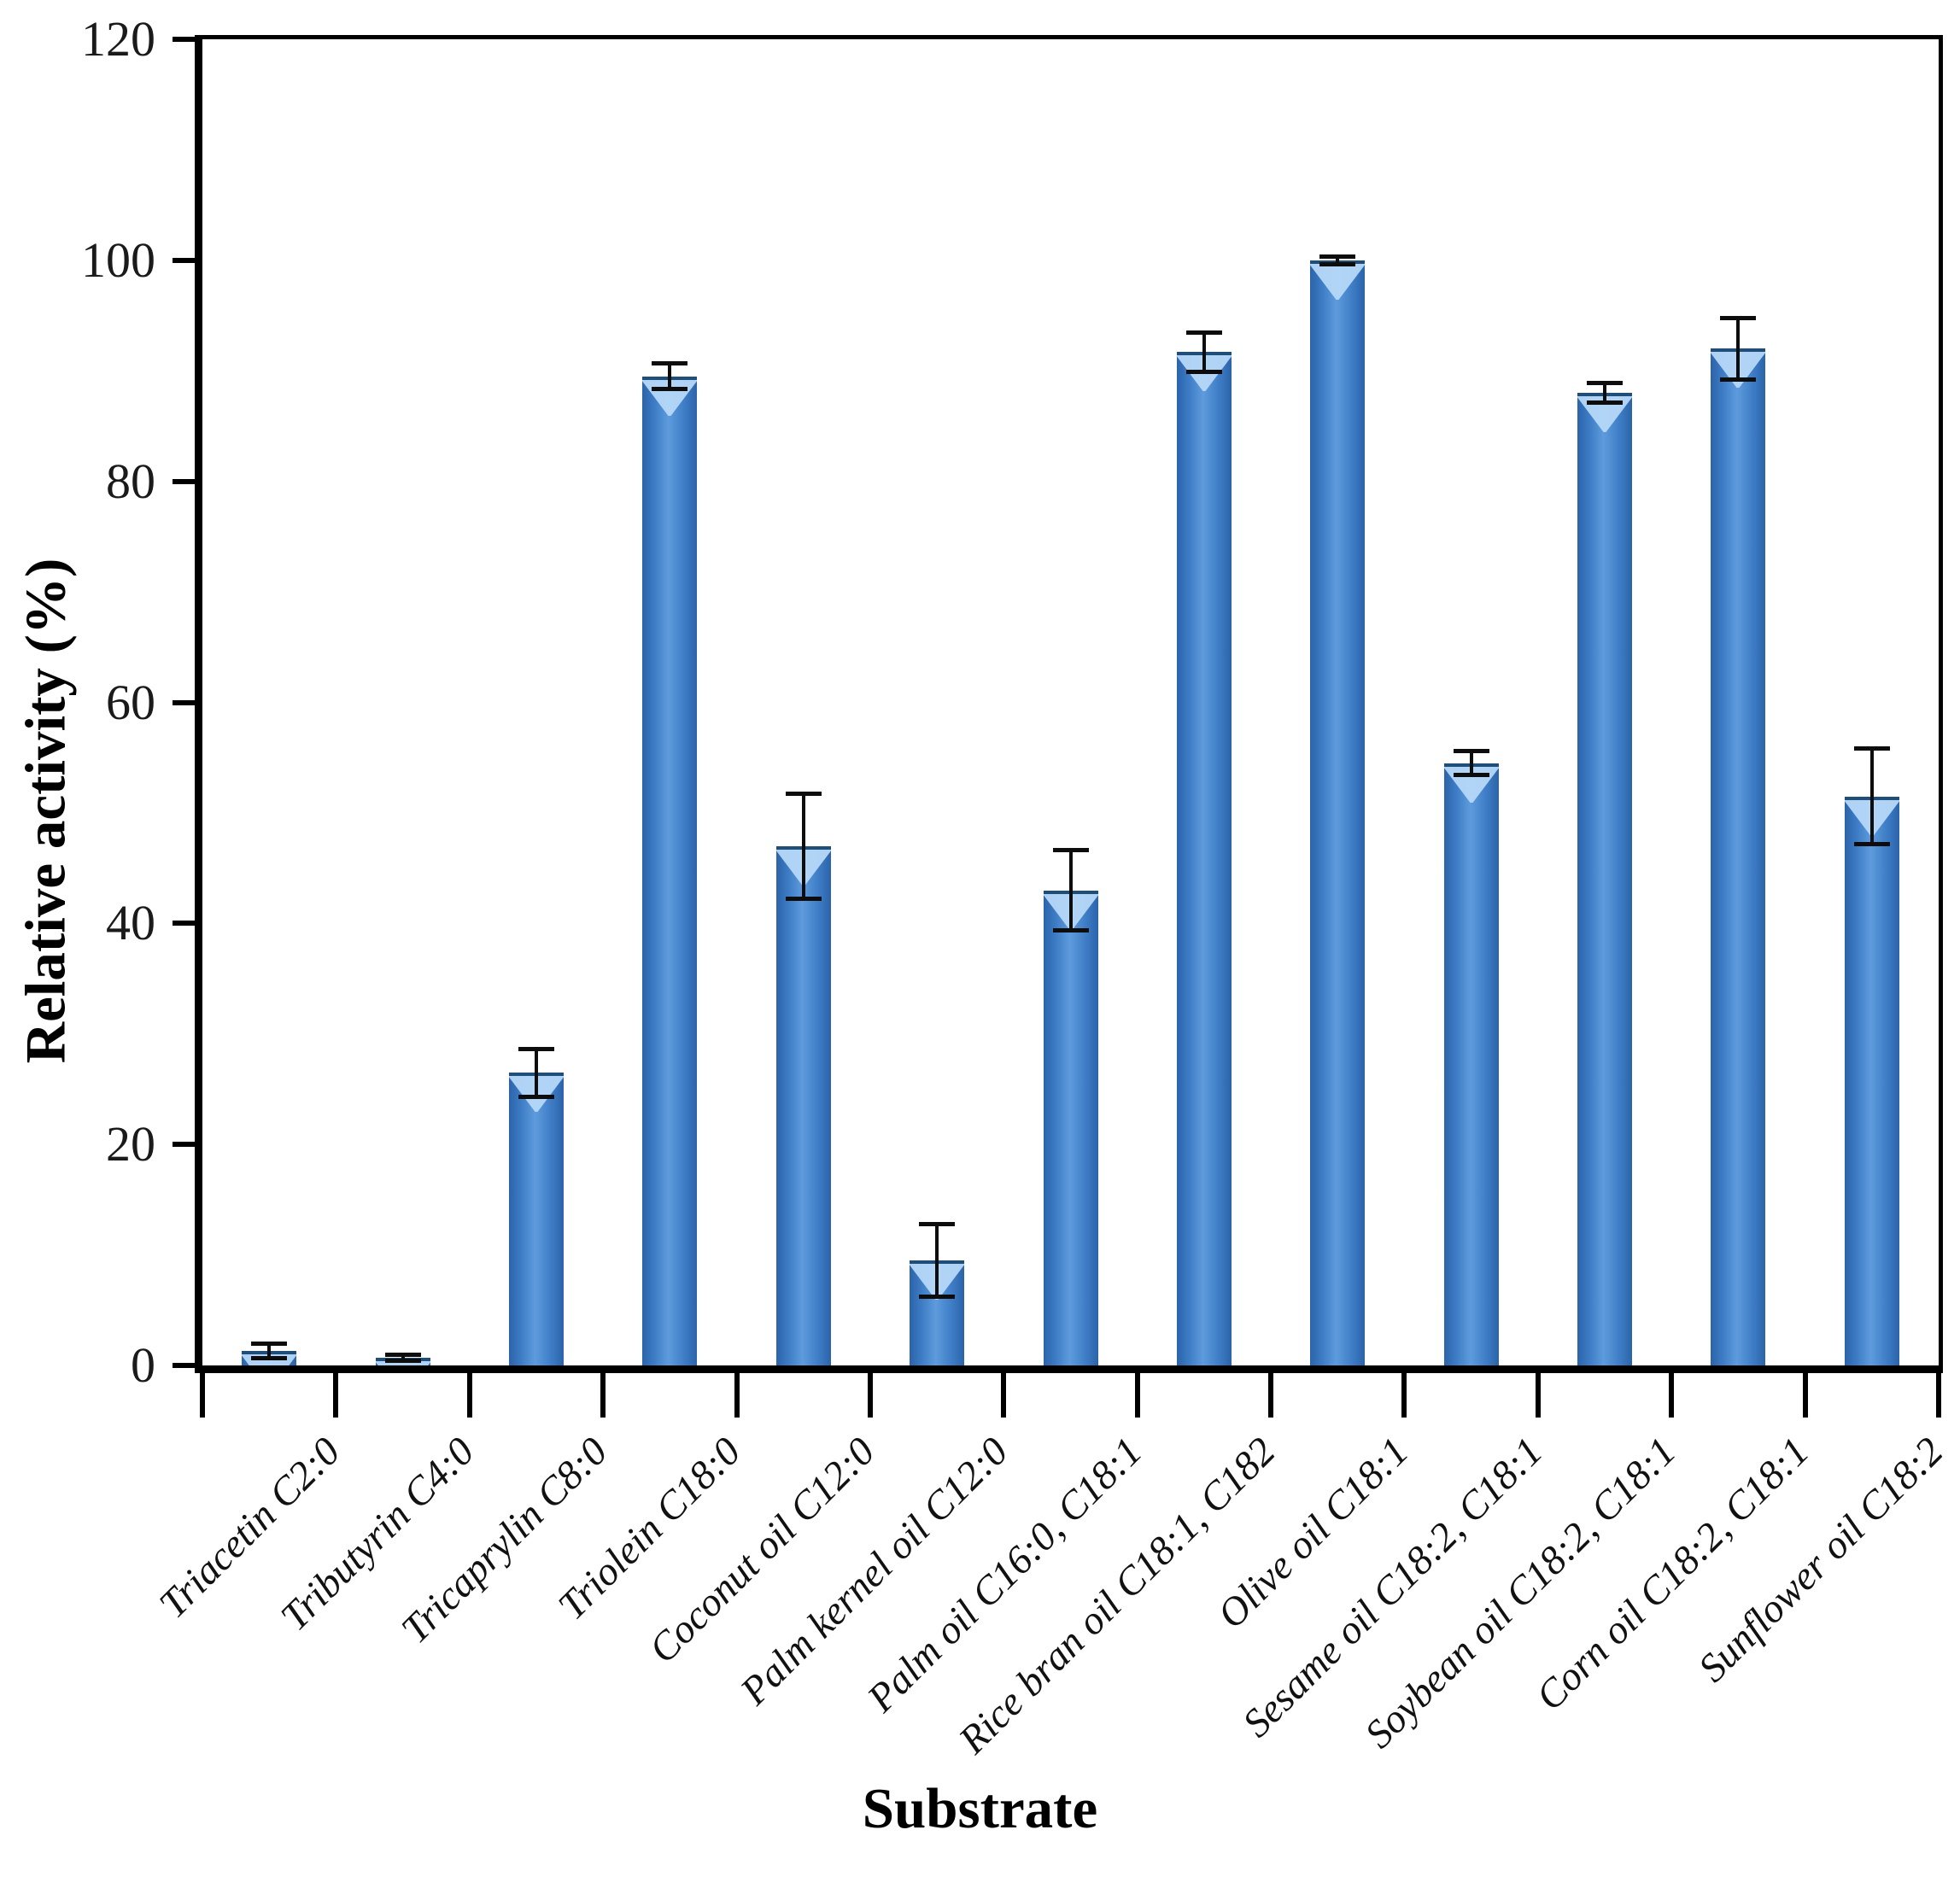  Describe the element at coordinates (130, 923) in the screenshot. I see `y-axis-tick-label: 40` at that location.